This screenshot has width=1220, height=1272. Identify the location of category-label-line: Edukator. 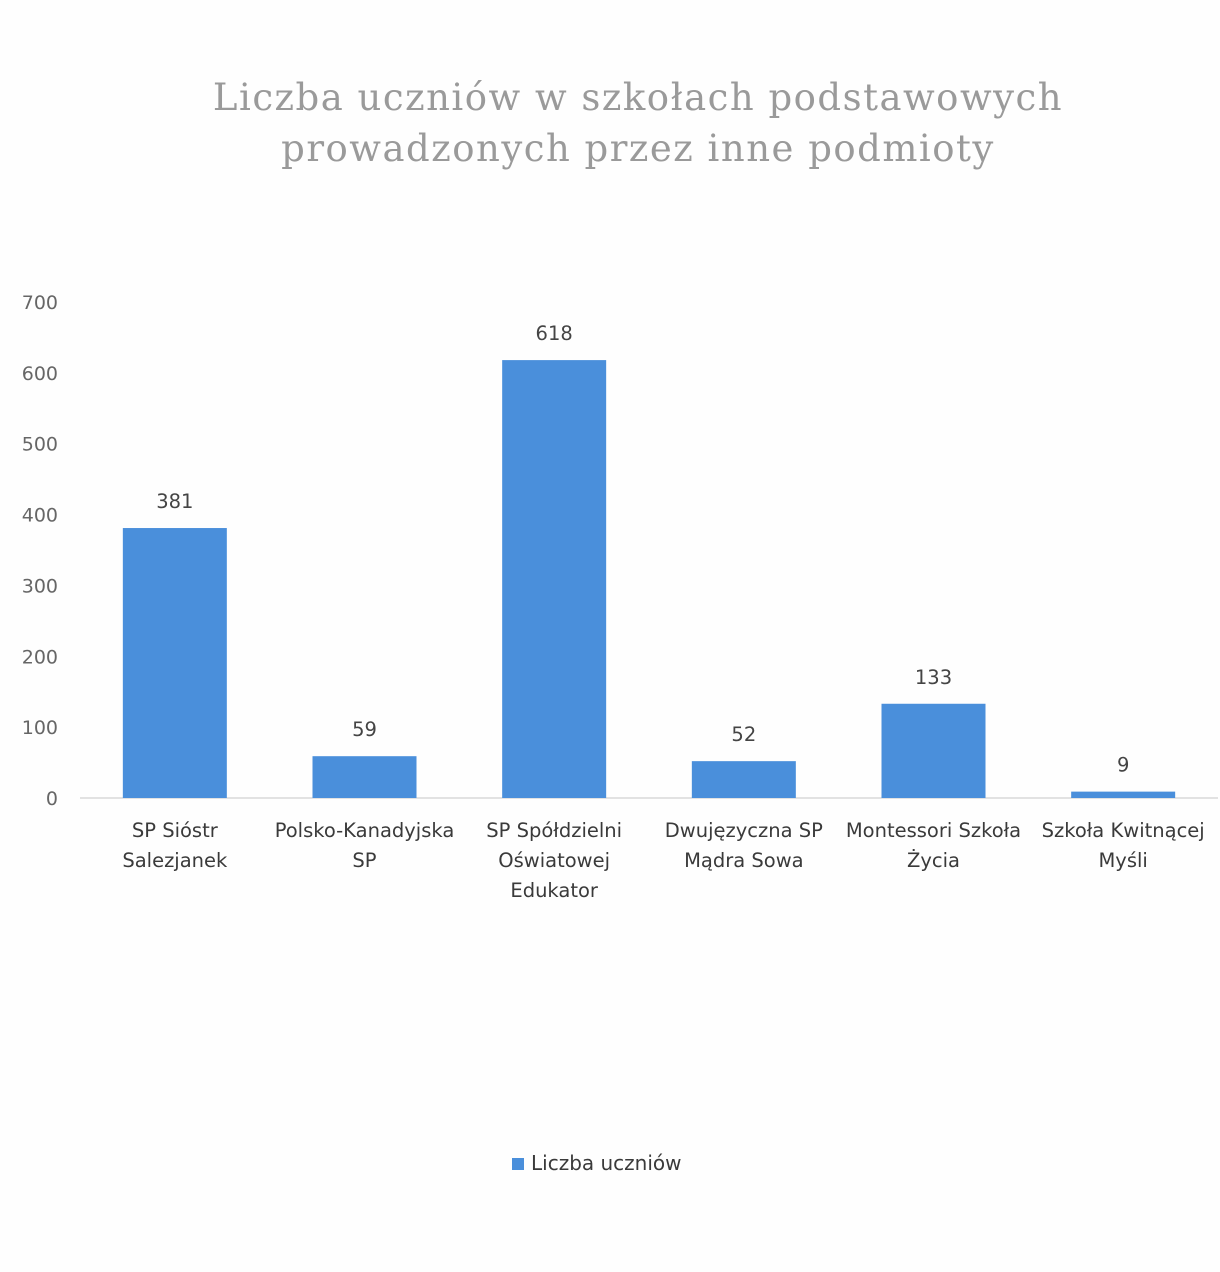
(554, 890).